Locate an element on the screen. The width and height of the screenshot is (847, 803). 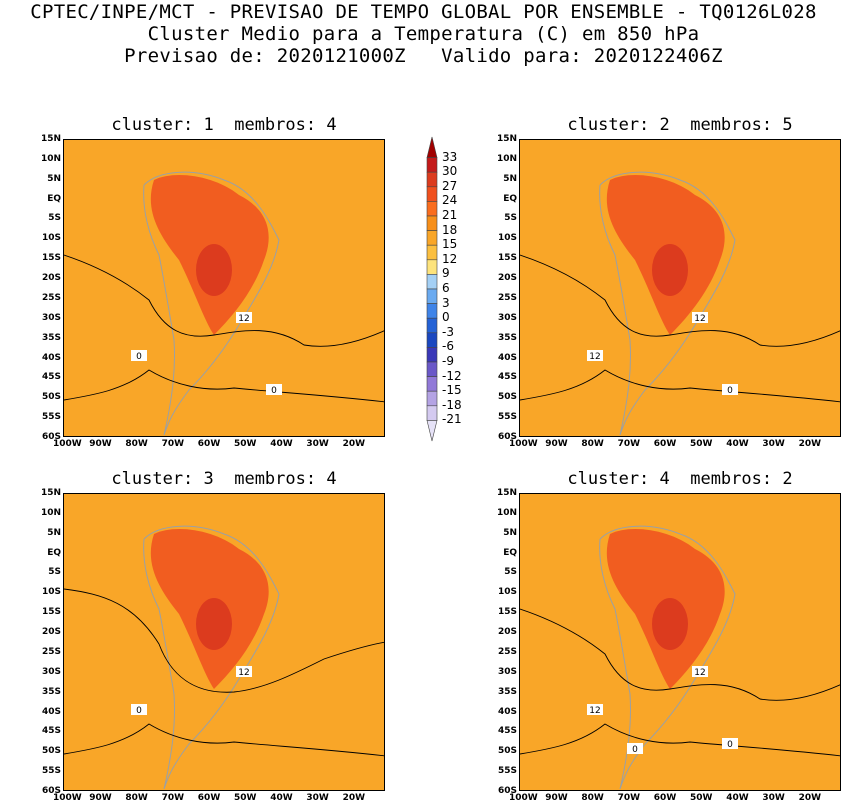
colorbar-tick-label: 15 is located at coordinates (450, 244).